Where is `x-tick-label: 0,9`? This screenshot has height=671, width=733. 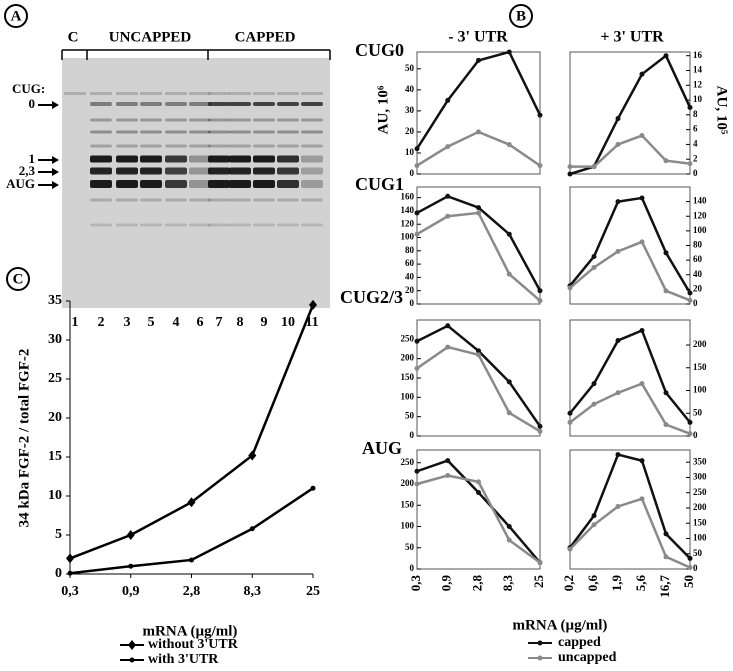 x-tick-label: 0,9 is located at coordinates (131, 591).